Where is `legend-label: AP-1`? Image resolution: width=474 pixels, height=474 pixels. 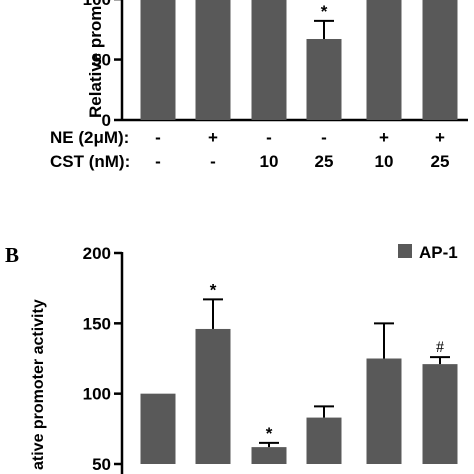 legend-label: AP-1 is located at coordinates (438, 252).